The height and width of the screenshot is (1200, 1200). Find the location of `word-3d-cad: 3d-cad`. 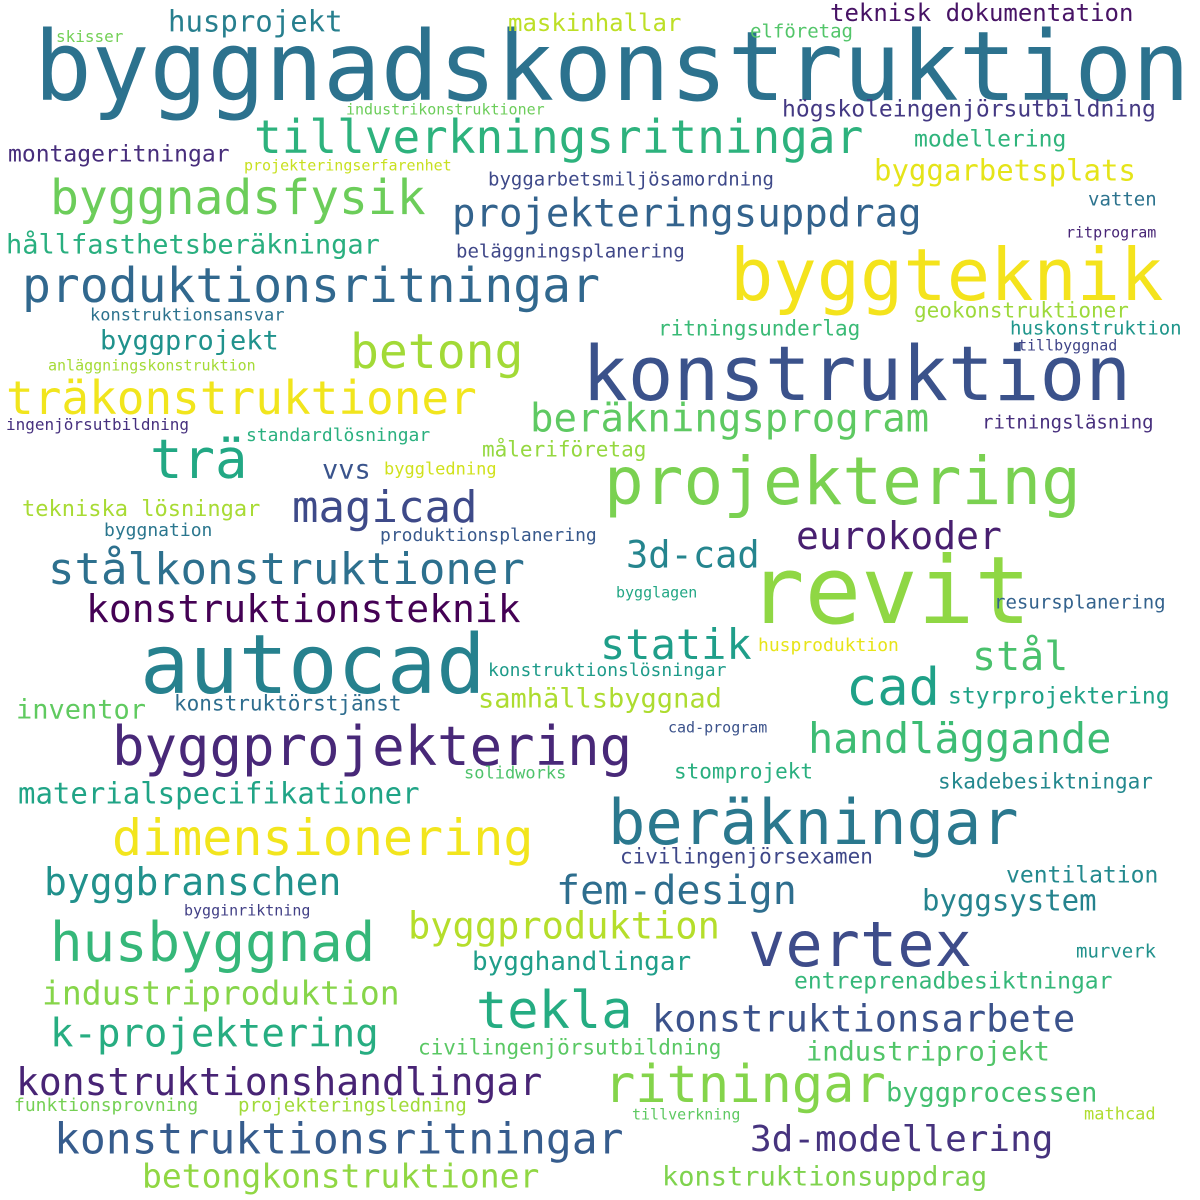

word-3d-cad: 3d-cad is located at coordinates (693, 555).